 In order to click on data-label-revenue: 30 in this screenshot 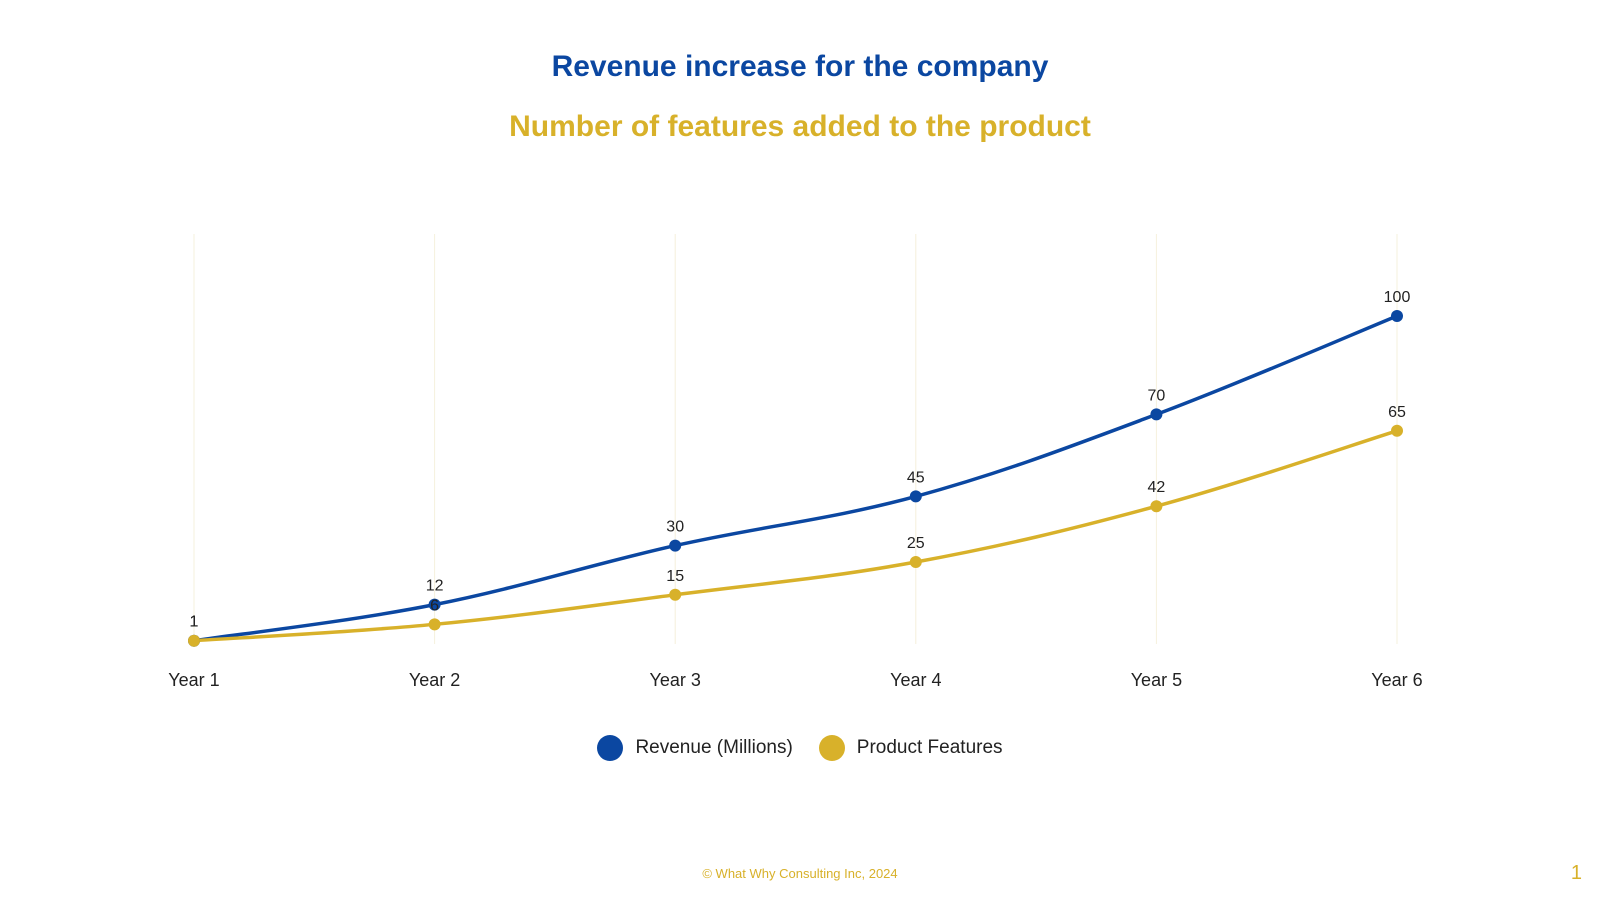, I will do `click(675, 527)`.